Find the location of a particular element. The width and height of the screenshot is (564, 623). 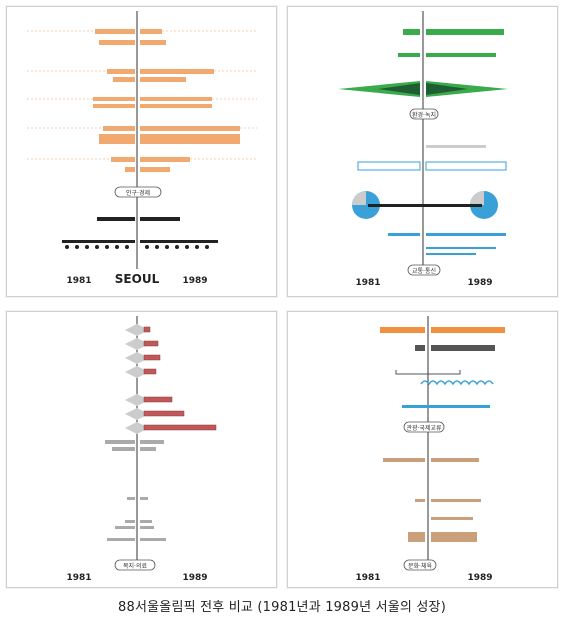

panel-subtitle: 관광·국제교류 is located at coordinates (424, 428).